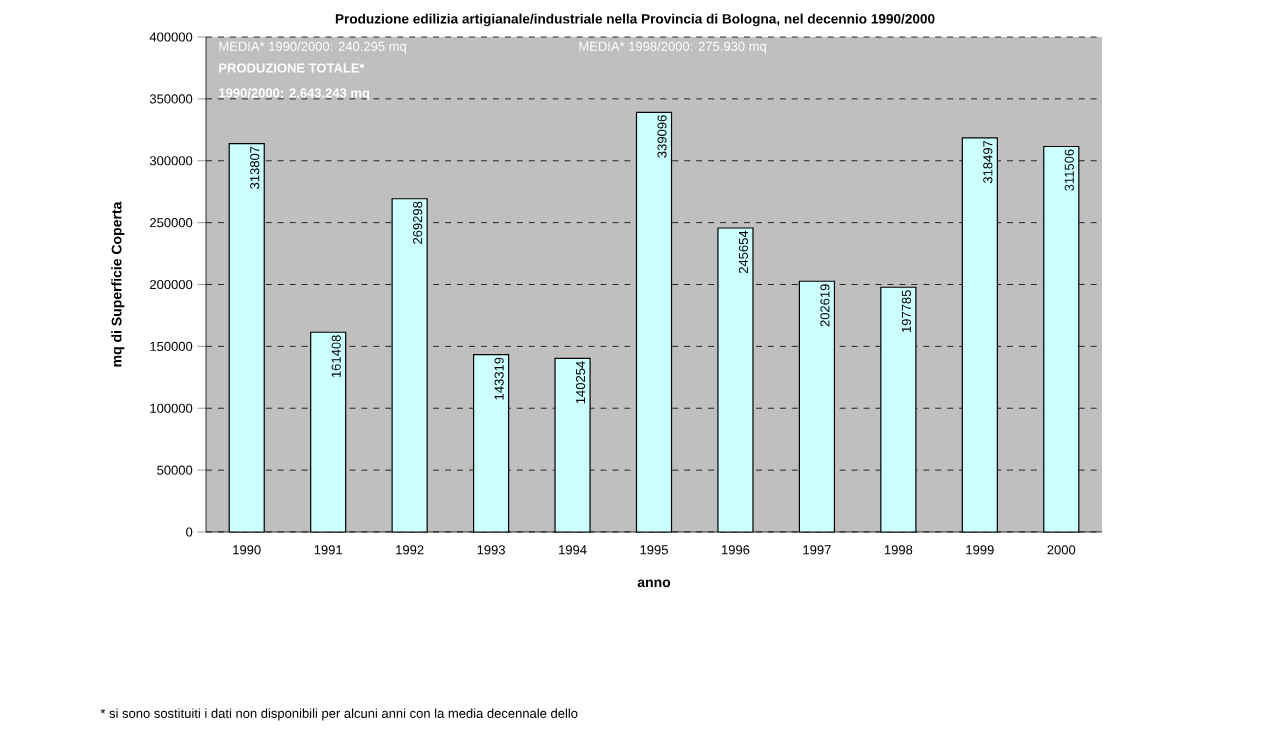 This screenshot has height=731, width=1270. I want to click on y-axis-title: mq di Superficie Coperta, so click(118, 284).